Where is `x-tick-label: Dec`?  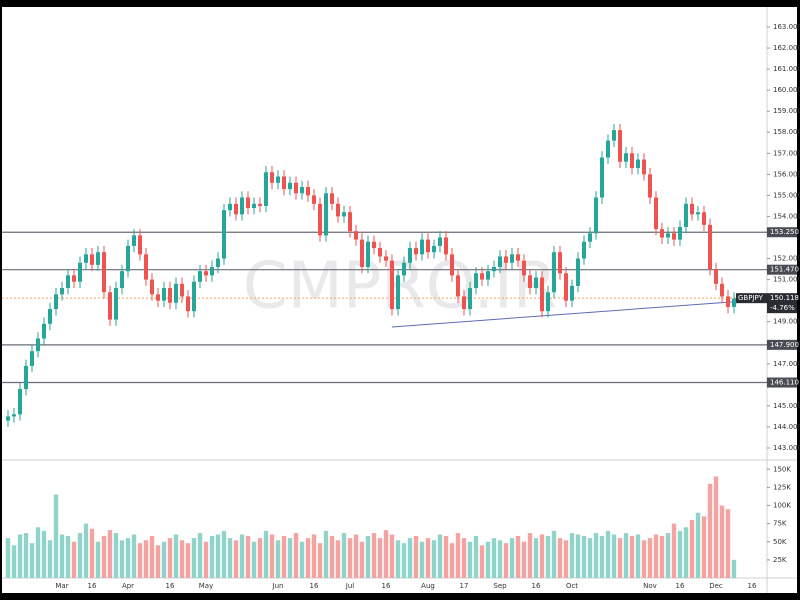 x-tick-label: Dec is located at coordinates (716, 586).